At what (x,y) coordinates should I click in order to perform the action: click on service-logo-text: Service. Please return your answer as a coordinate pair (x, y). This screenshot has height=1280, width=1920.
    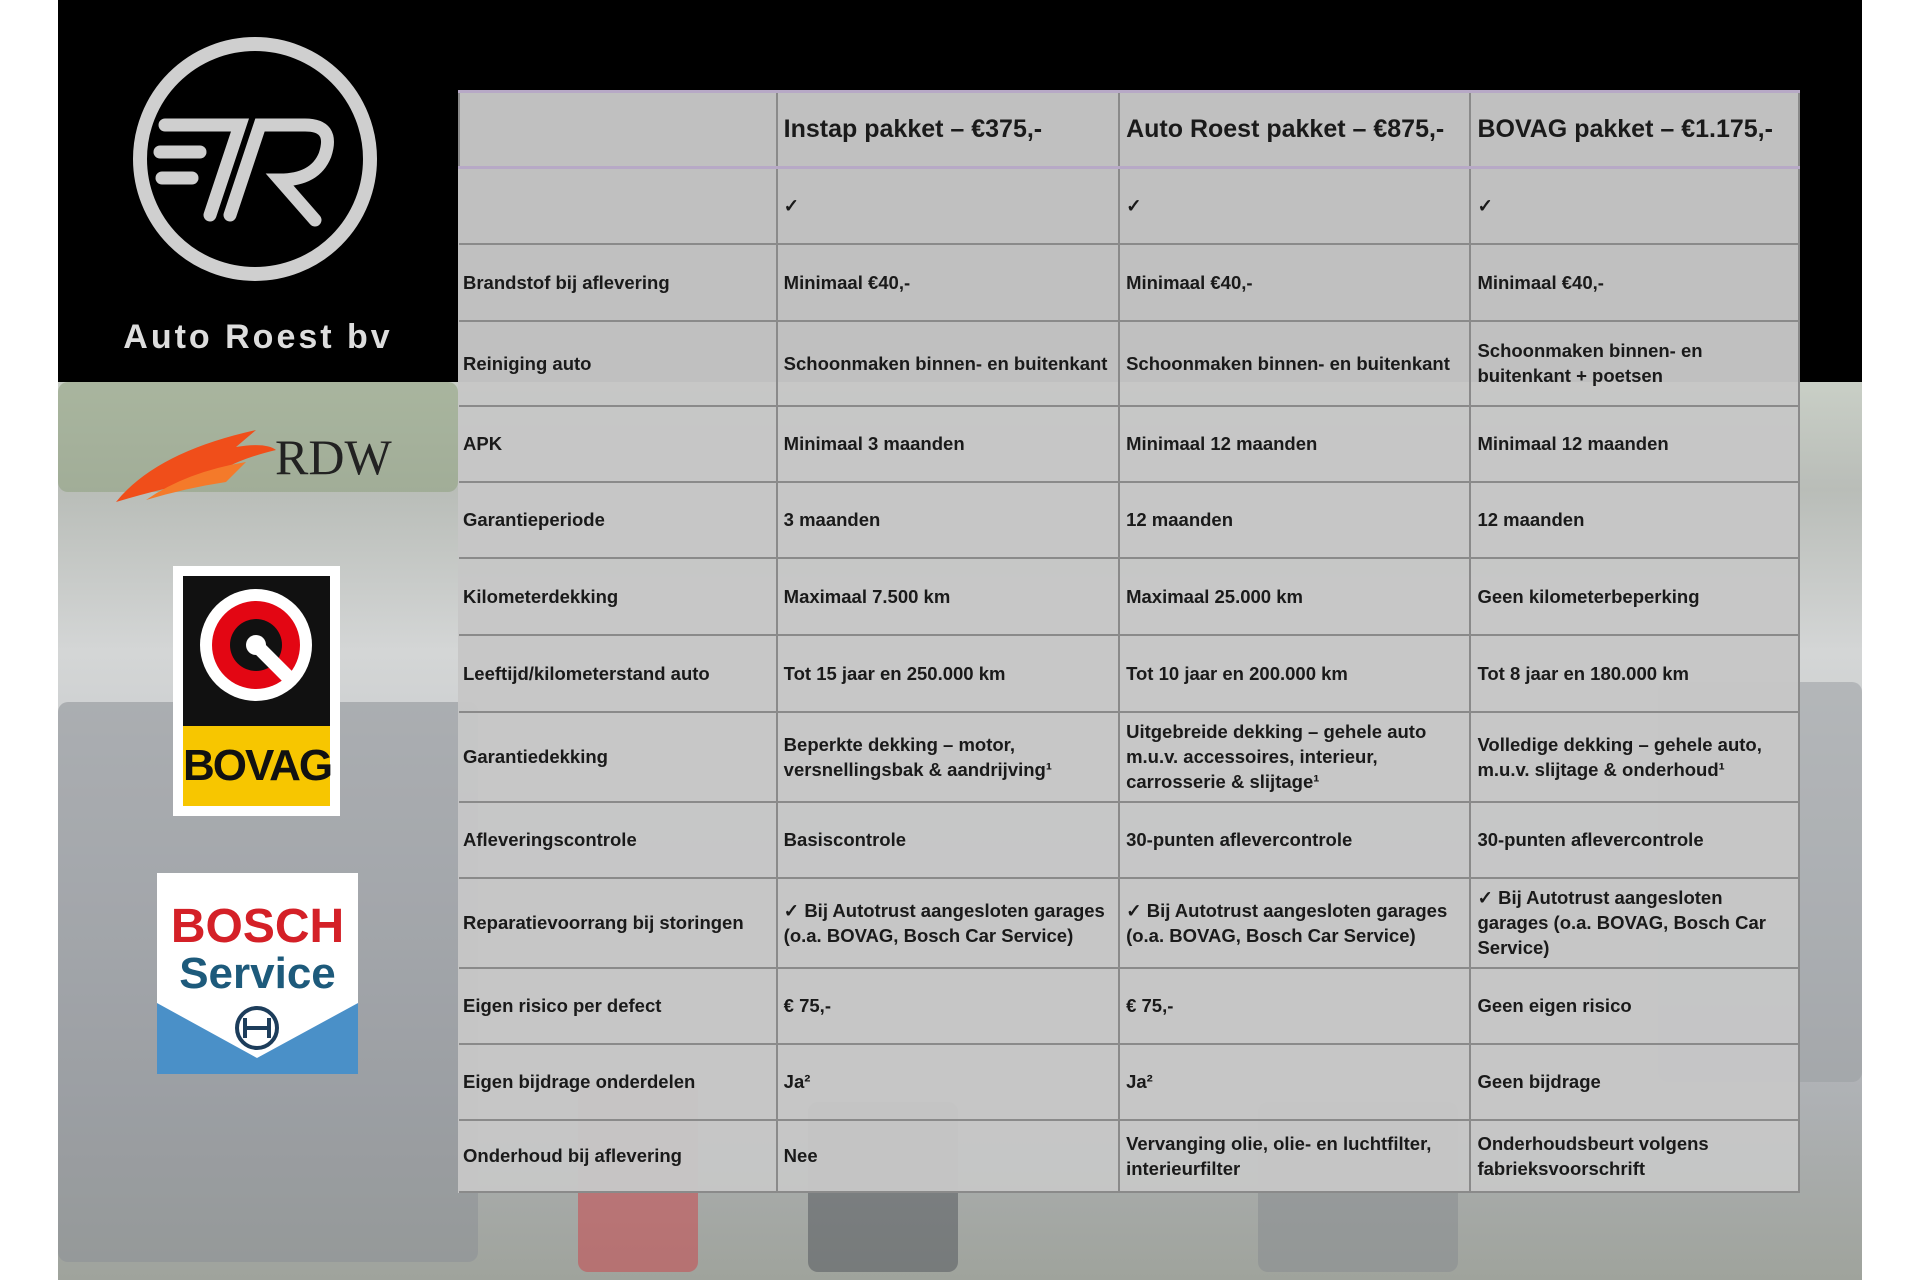
    Looking at the image, I should click on (257, 973).